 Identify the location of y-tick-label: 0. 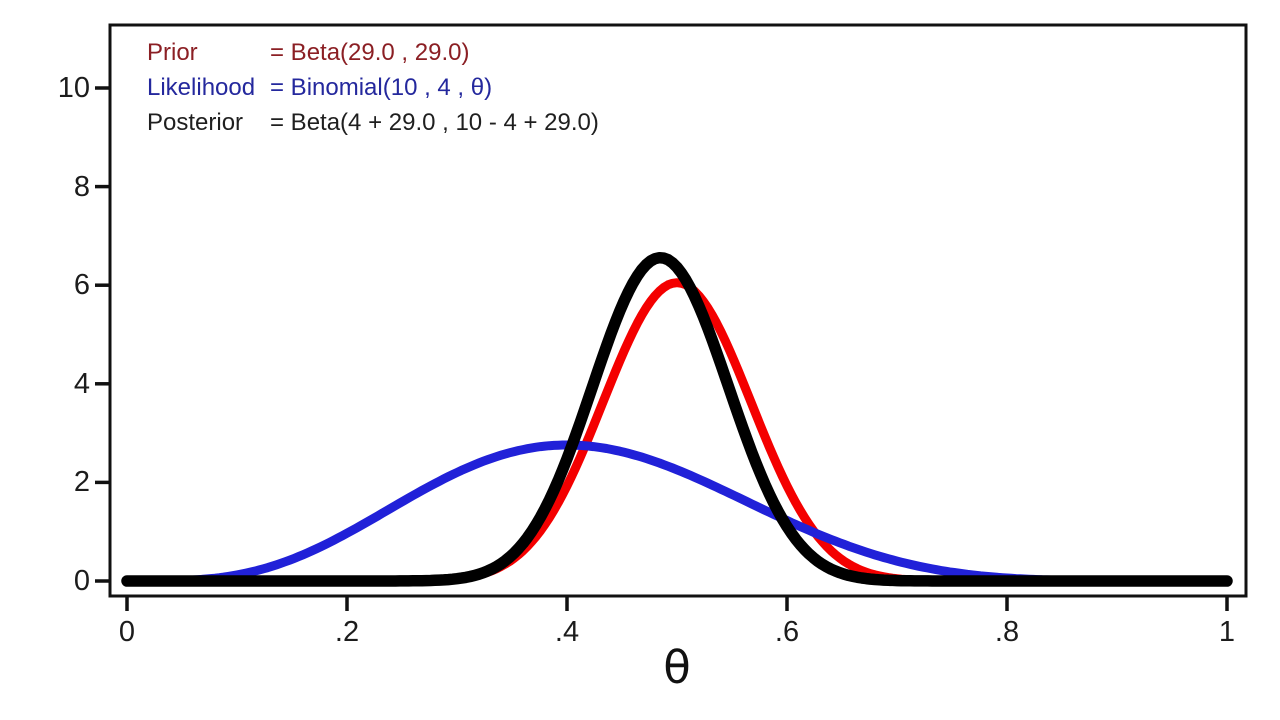
(81, 581).